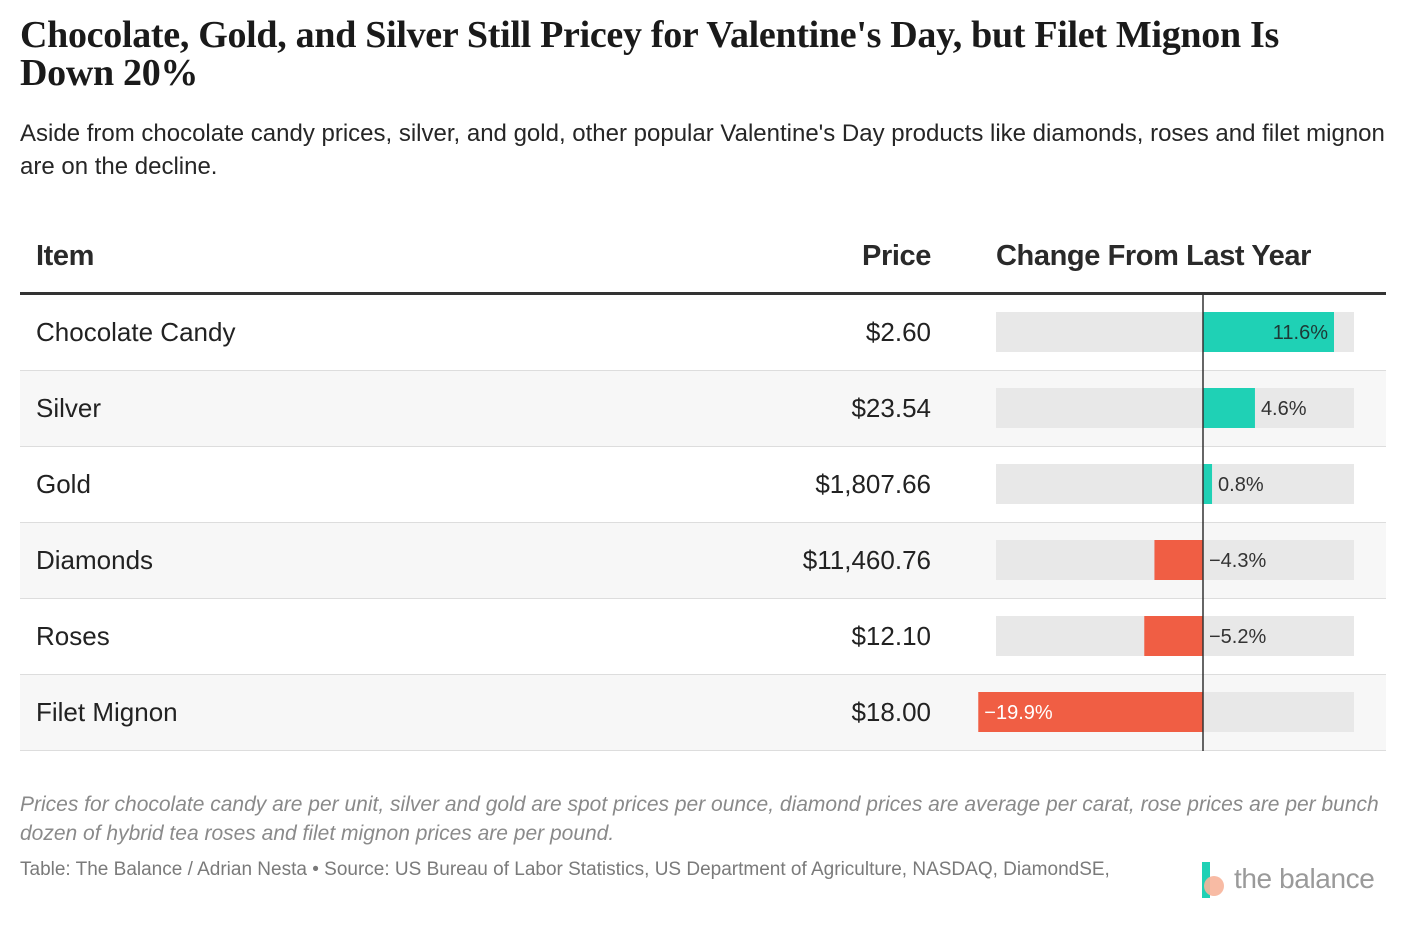  What do you see at coordinates (1213, 880) in the screenshot?
I see `the-balance-logo-icon` at bounding box center [1213, 880].